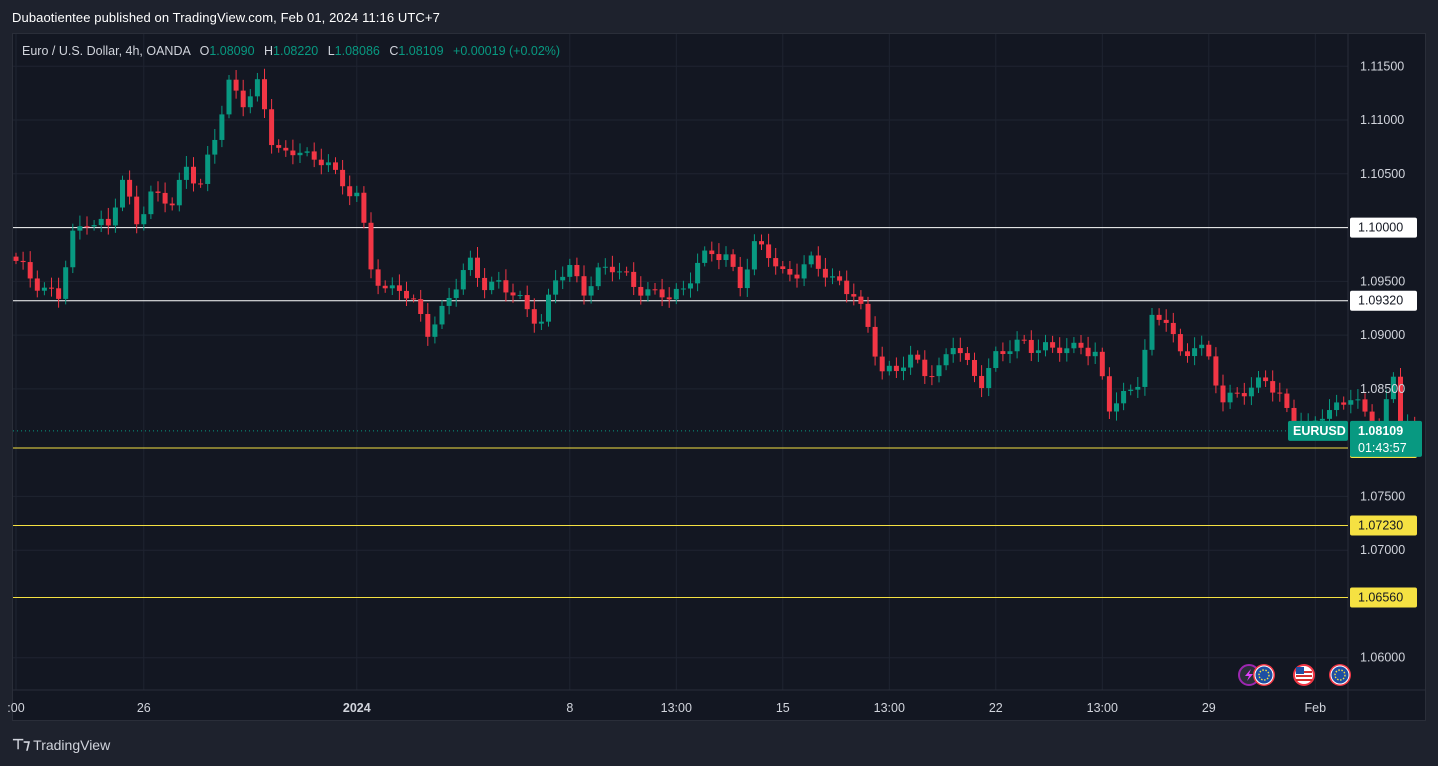  What do you see at coordinates (232, 51) in the screenshot?
I see `open-value: 1.08090` at bounding box center [232, 51].